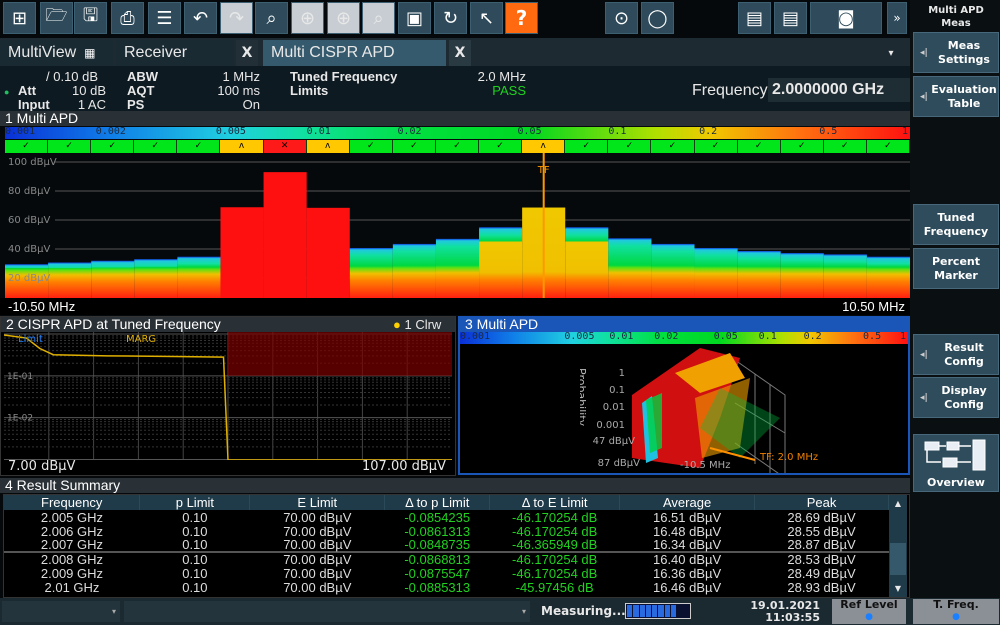 The height and width of the screenshot is (625, 1000). I want to click on print-button: ⎙, so click(127, 18).